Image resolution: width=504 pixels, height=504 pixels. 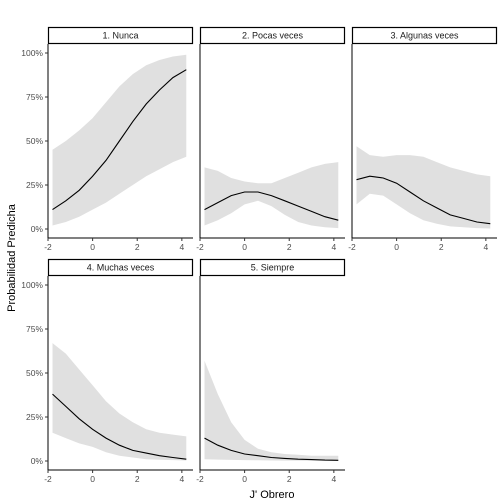 I want to click on strip-label: 5. Siempre, so click(x=273, y=268).